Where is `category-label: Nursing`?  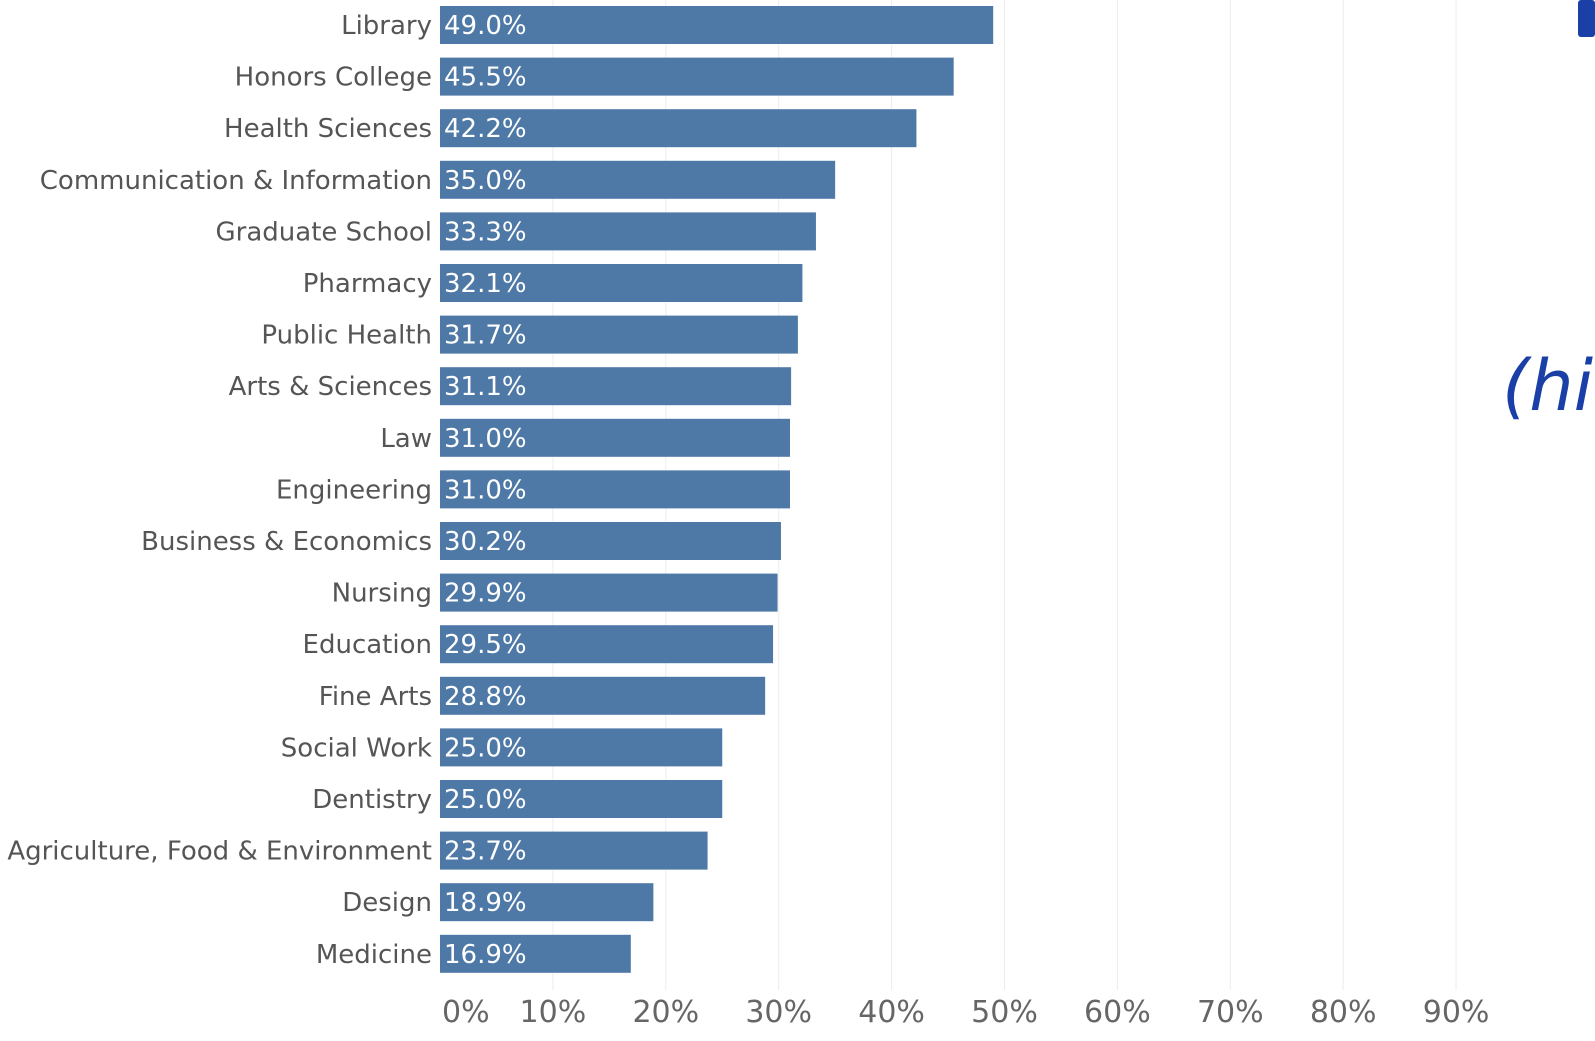
category-label: Nursing is located at coordinates (382, 594).